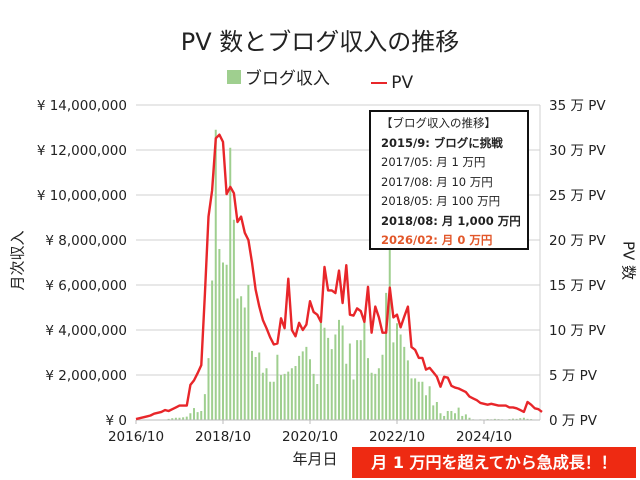  Describe the element at coordinates (484, 437) in the screenshot. I see `x-tick-label: 2024/10` at that location.